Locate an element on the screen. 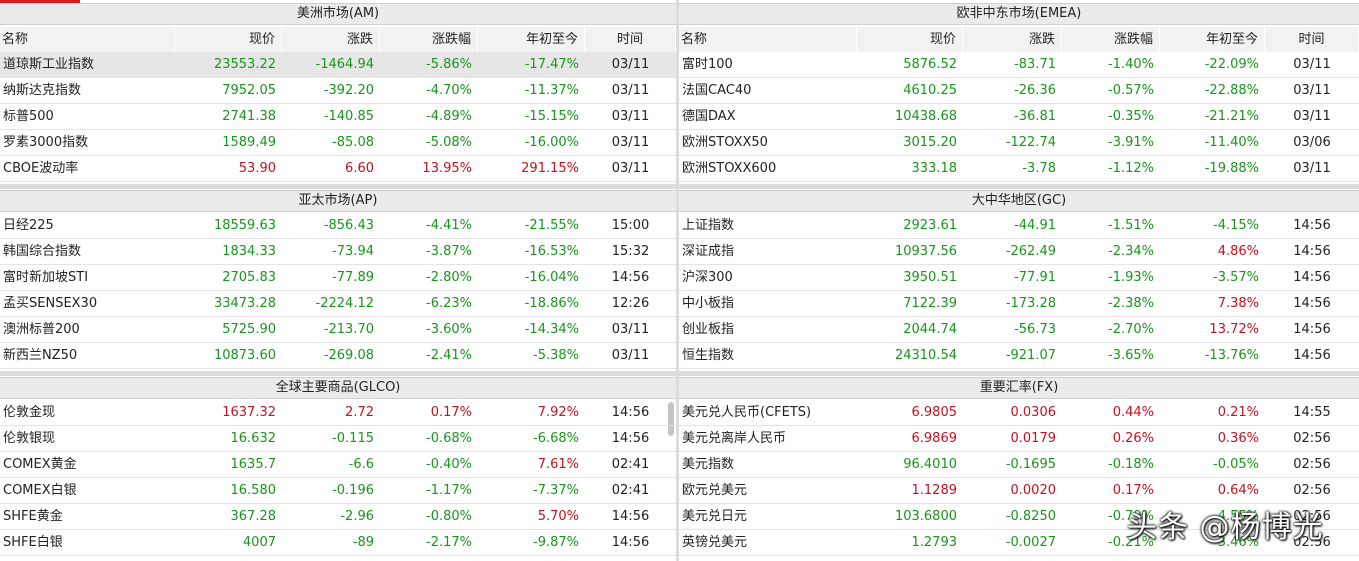 Image resolution: width=1359 pixels, height=561 pixels. cell-price: 5876.52 is located at coordinates (930, 64).